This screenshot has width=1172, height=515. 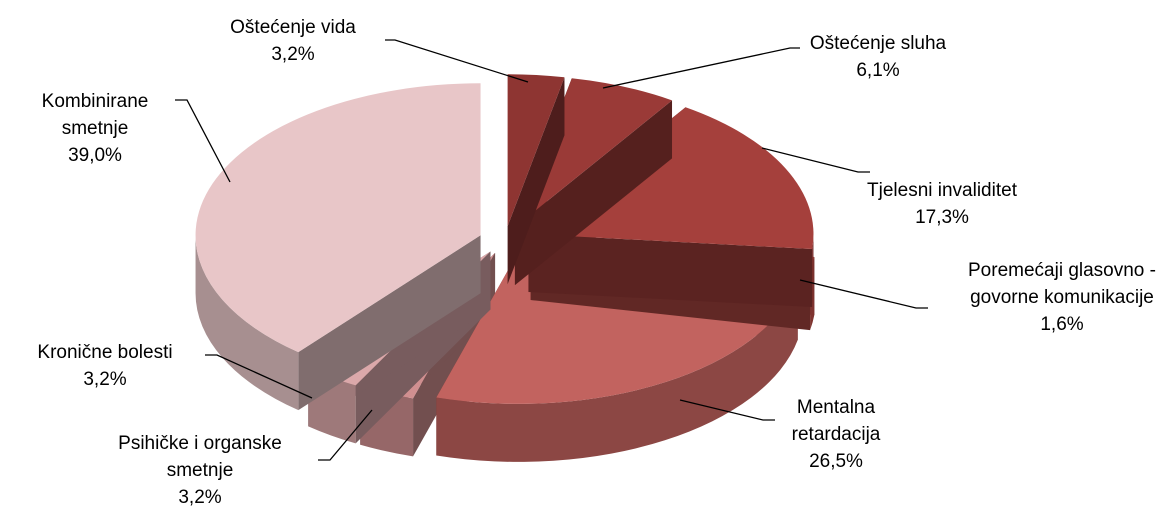 I want to click on slice-label: Psihičke i organske smetnje 3,2%, so click(x=200, y=470).